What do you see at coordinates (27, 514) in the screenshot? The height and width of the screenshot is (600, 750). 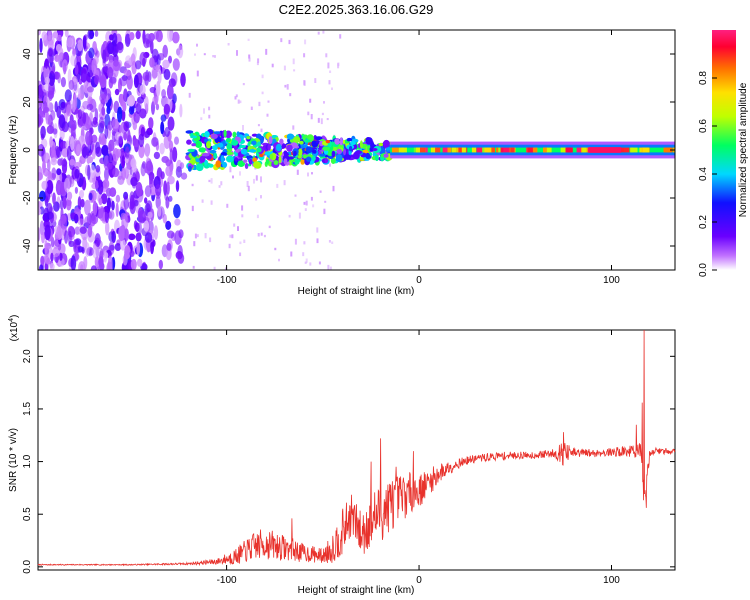 I see `snr-ytick-label: 0.5` at bounding box center [27, 514].